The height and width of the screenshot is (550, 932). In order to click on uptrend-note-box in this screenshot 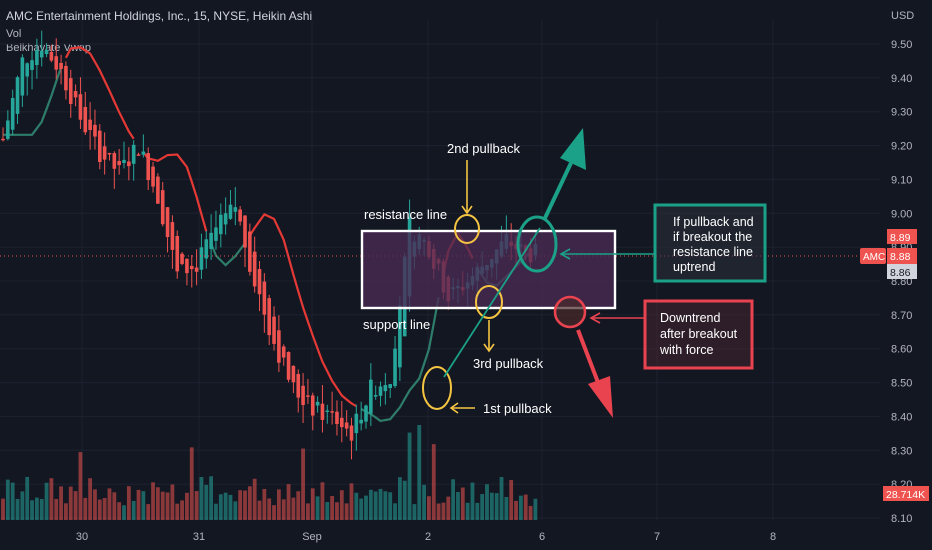, I will do `click(710, 243)`.